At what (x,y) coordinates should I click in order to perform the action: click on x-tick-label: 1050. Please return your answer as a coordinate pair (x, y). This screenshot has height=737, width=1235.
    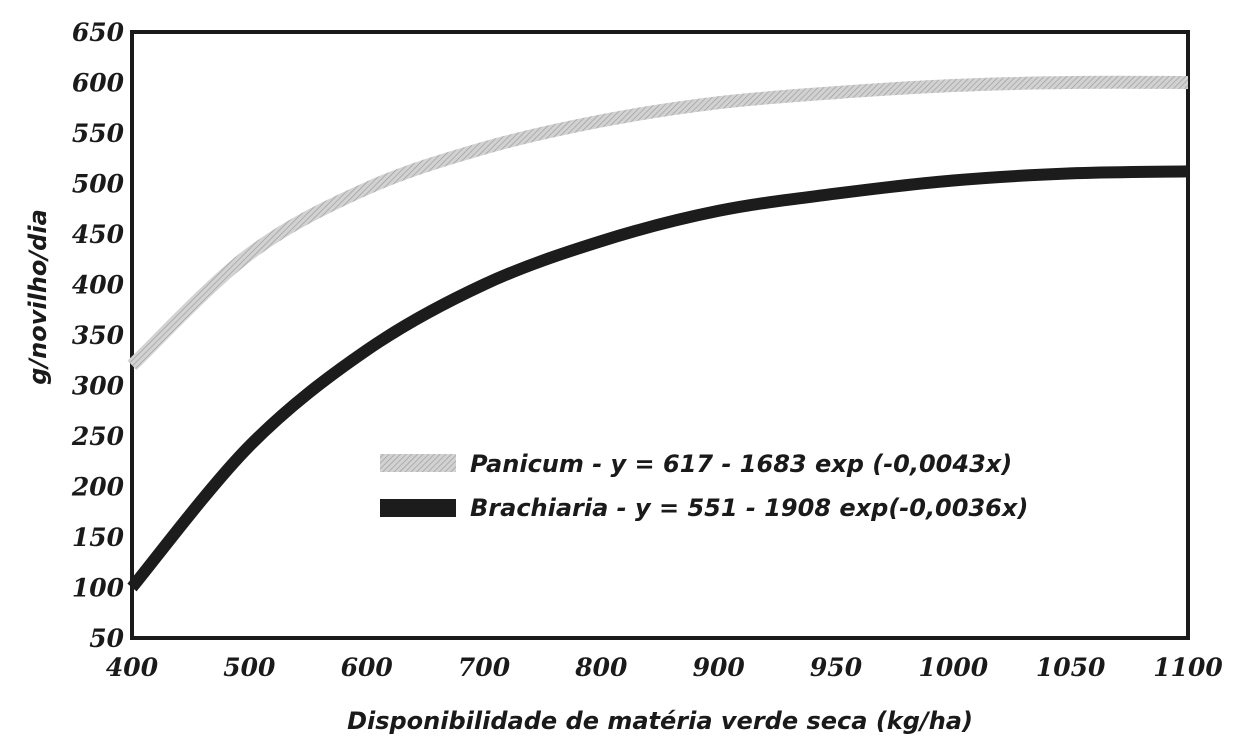
    Looking at the image, I should click on (1071, 667).